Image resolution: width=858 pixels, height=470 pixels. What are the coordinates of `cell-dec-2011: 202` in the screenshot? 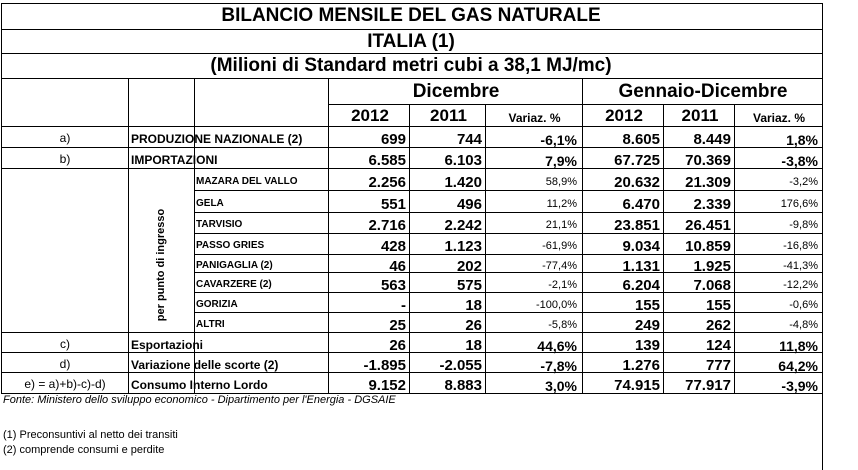 It's located at (469, 266).